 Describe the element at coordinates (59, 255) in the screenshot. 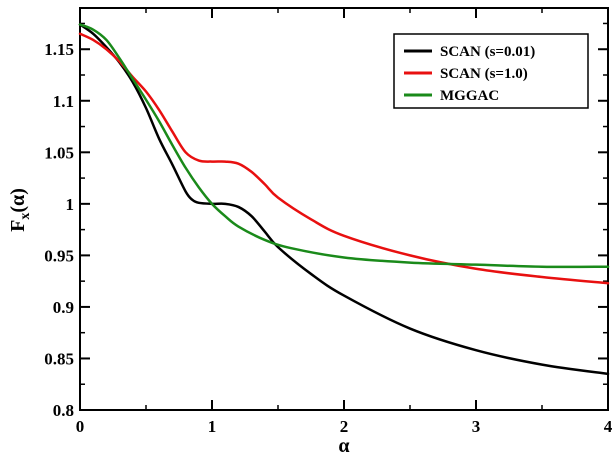

I see `y-tick-label: 0.95` at that location.